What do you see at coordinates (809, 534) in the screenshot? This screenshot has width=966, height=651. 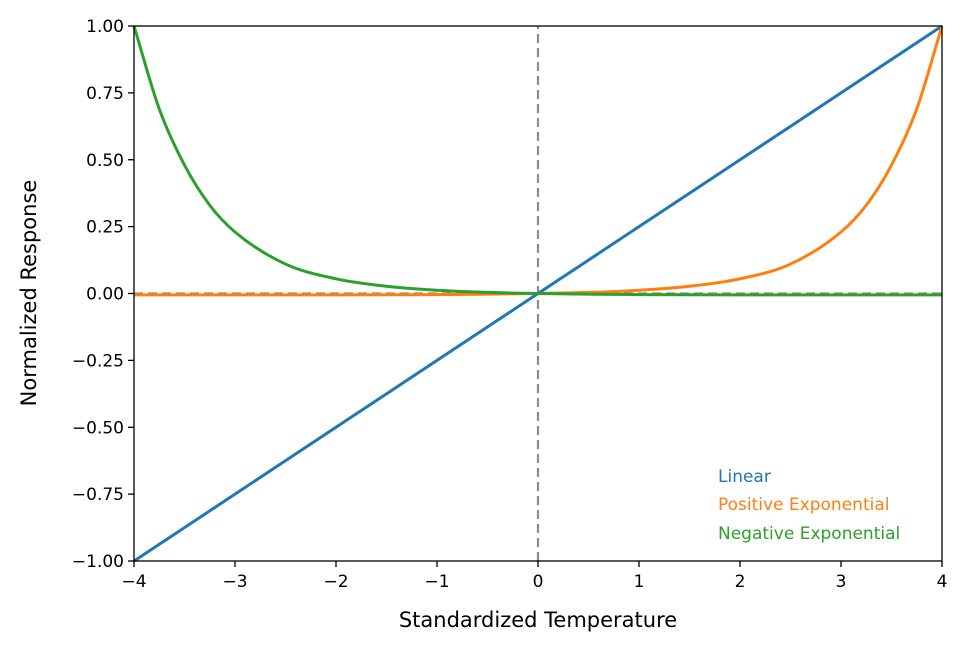 I see `legend-label-negative-exponential: Negative Exponential` at bounding box center [809, 534].